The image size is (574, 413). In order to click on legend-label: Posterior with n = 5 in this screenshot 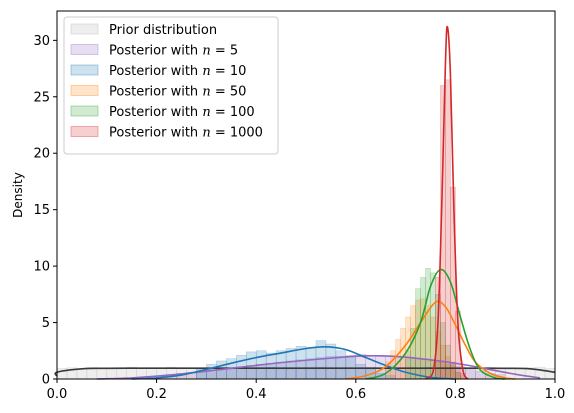, I will do `click(173, 51)`.